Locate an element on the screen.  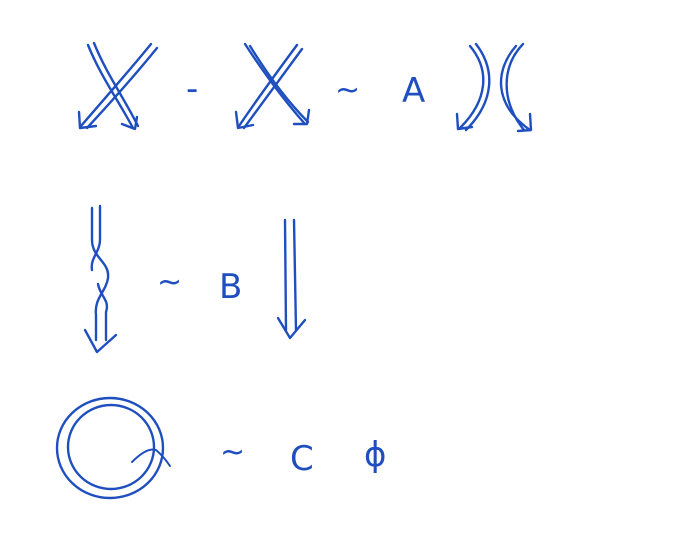
coefficient-label: A is located at coordinates (413, 91).